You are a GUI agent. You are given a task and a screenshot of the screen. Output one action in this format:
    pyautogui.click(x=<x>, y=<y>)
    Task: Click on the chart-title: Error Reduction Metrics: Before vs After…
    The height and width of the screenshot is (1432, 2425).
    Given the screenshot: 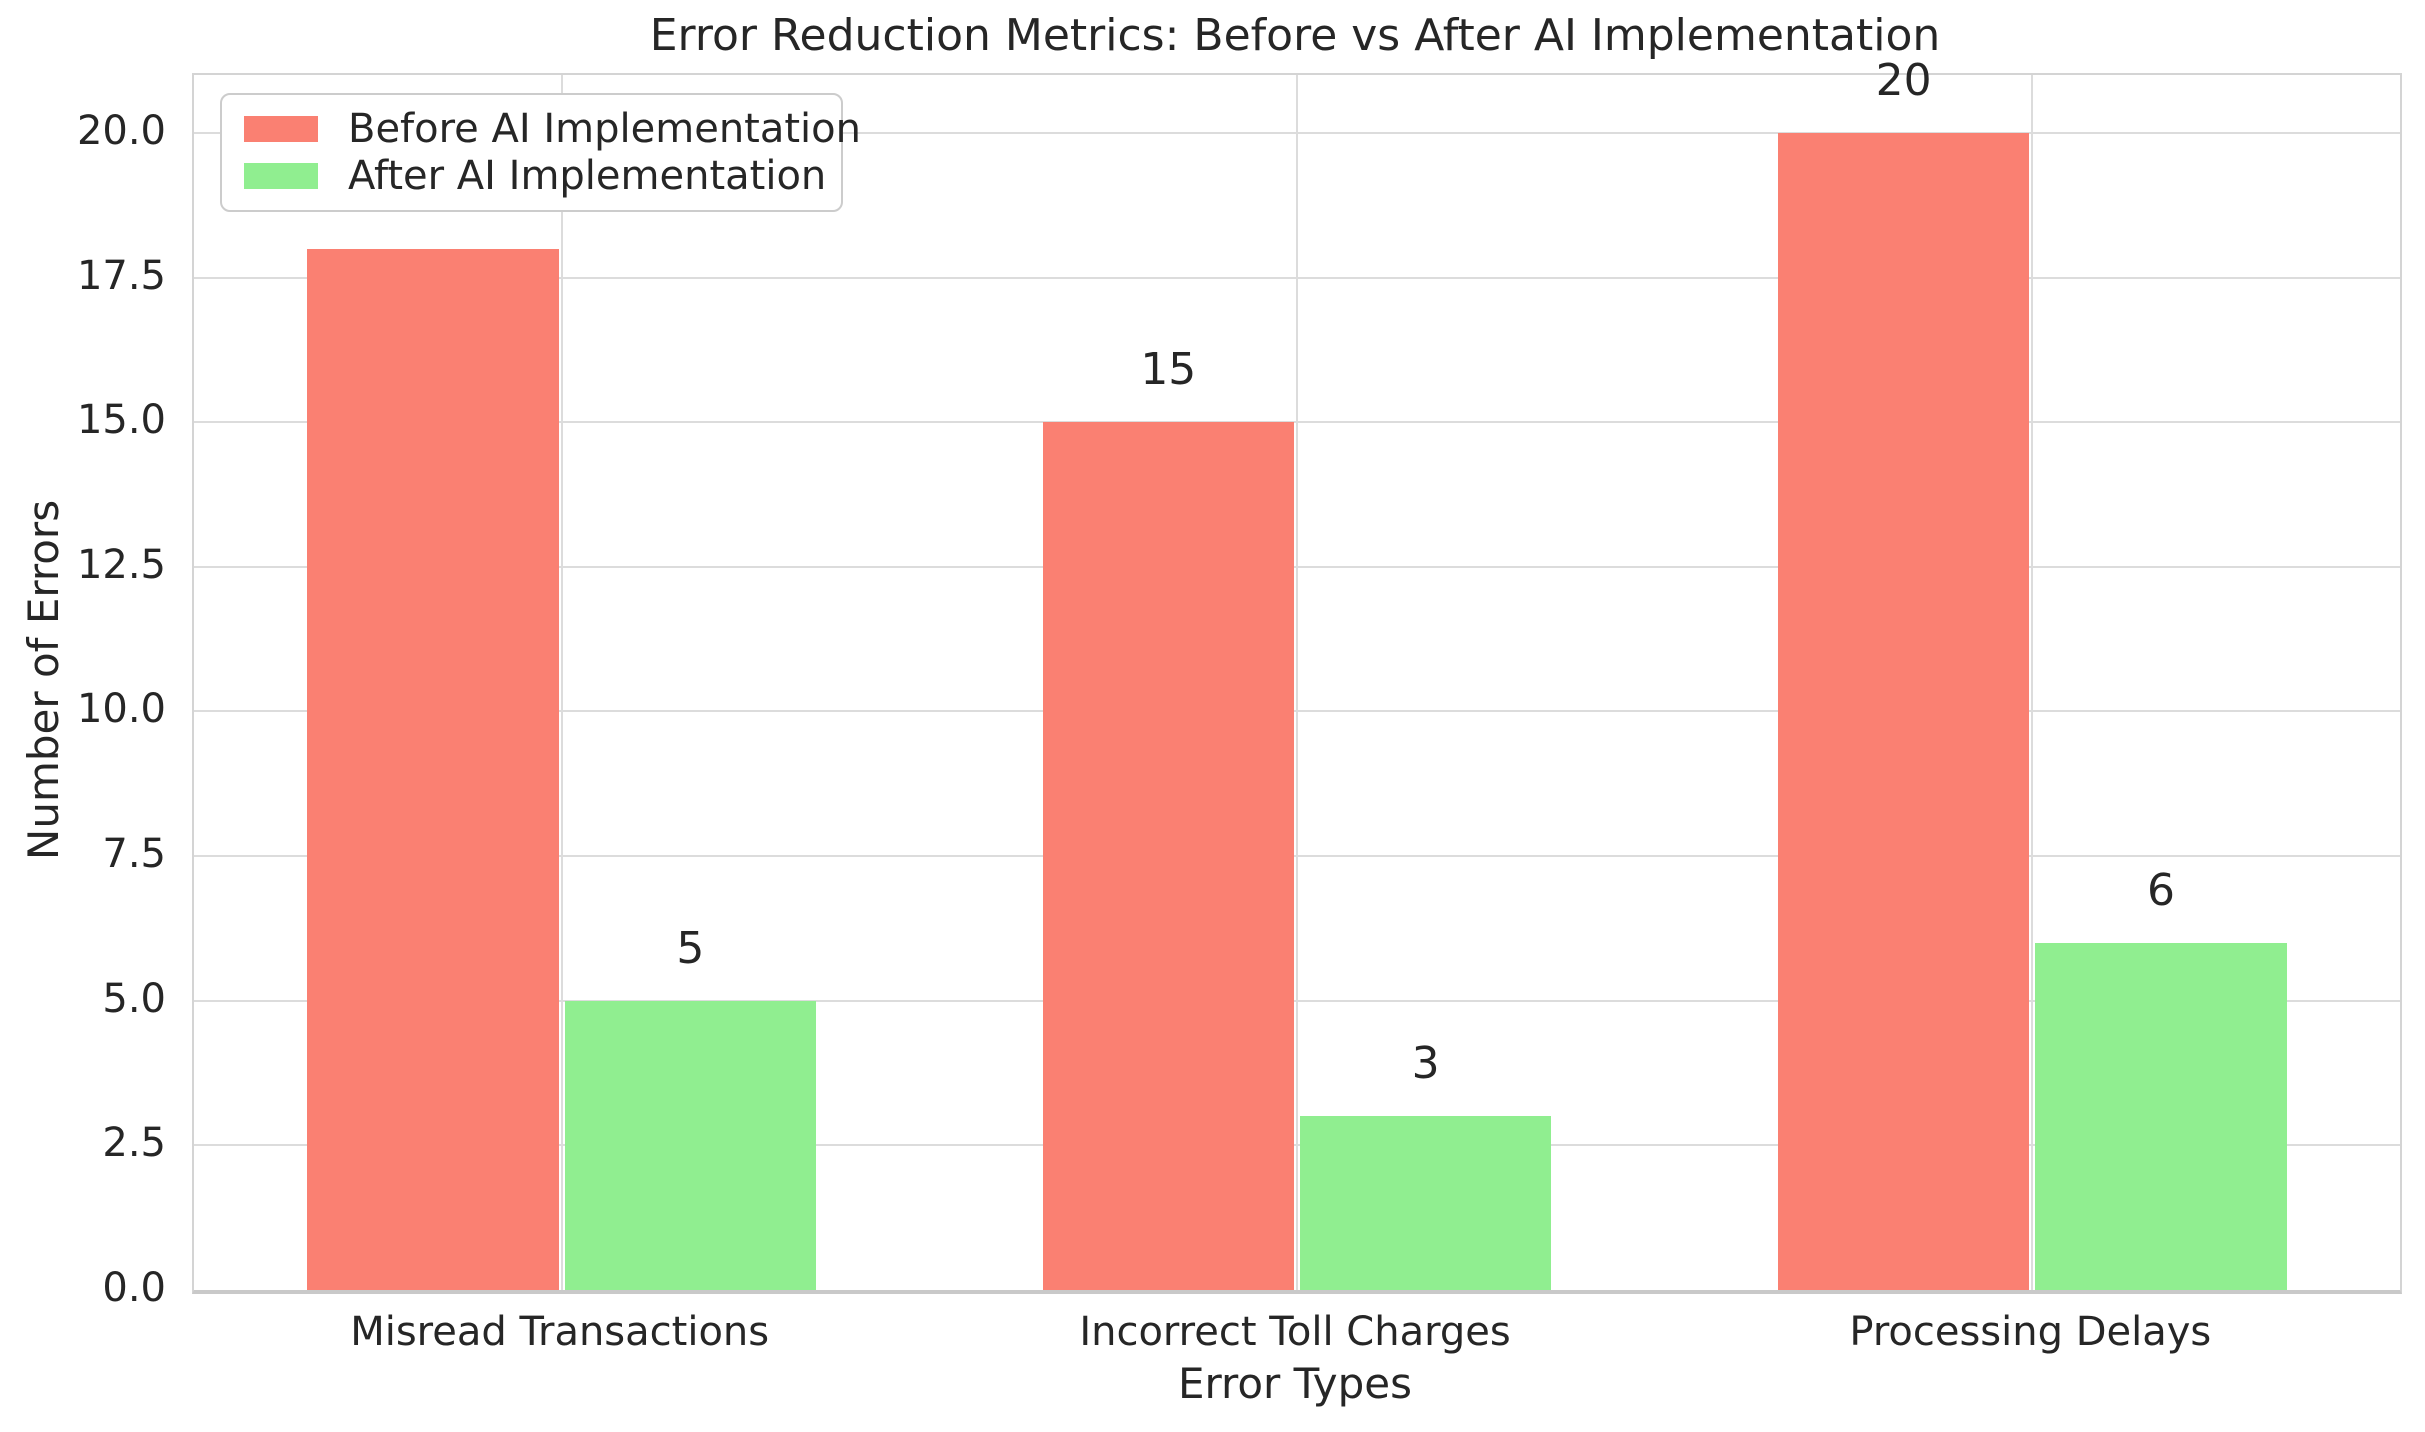 What is the action you would take?
    pyautogui.click(x=1295, y=35)
    